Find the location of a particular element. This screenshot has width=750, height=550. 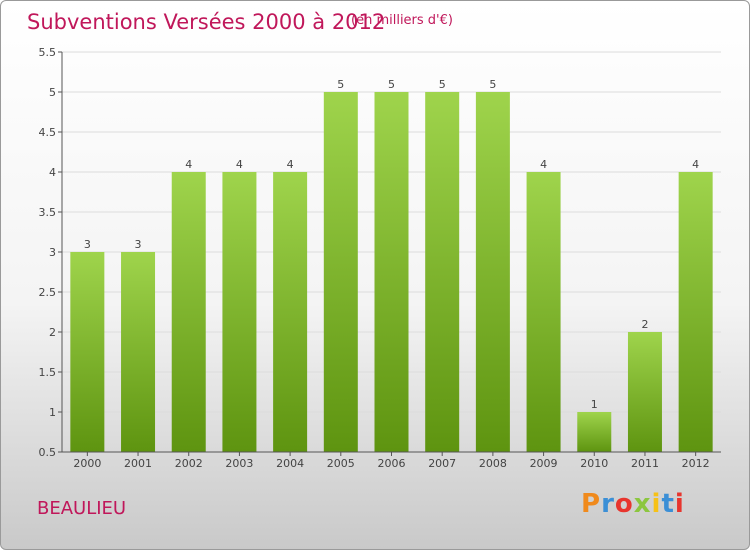

x-tick-label: 2009 is located at coordinates (544, 463).